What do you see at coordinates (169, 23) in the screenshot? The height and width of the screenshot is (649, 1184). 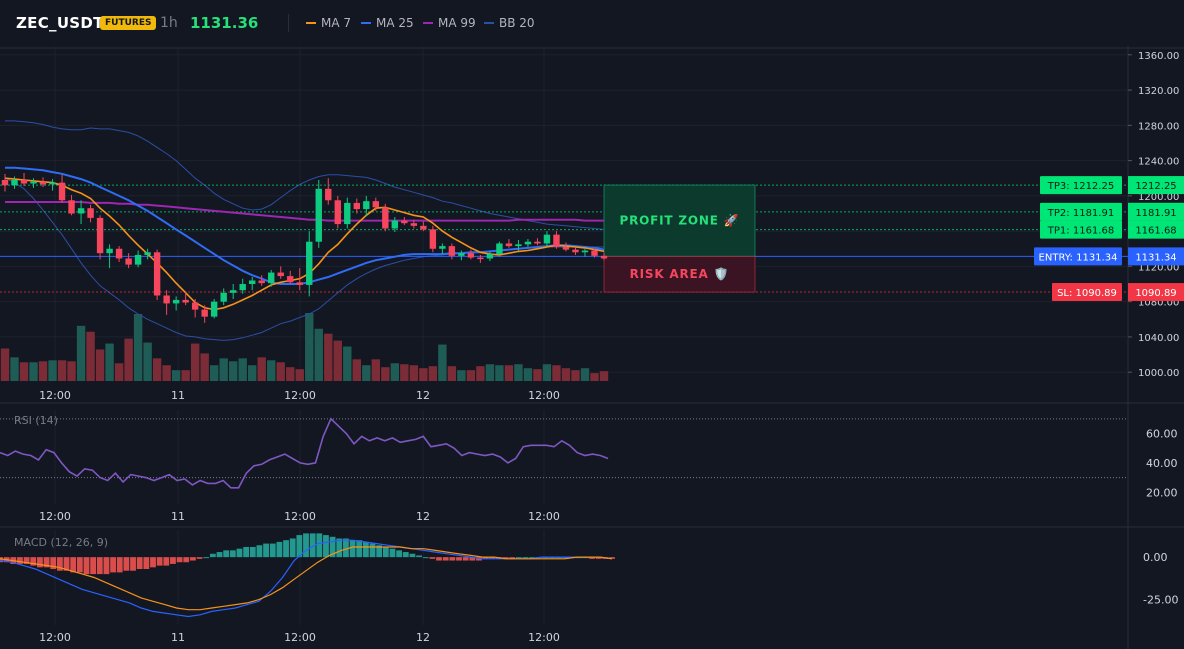 I see `timeframe-label: 1h` at bounding box center [169, 23].